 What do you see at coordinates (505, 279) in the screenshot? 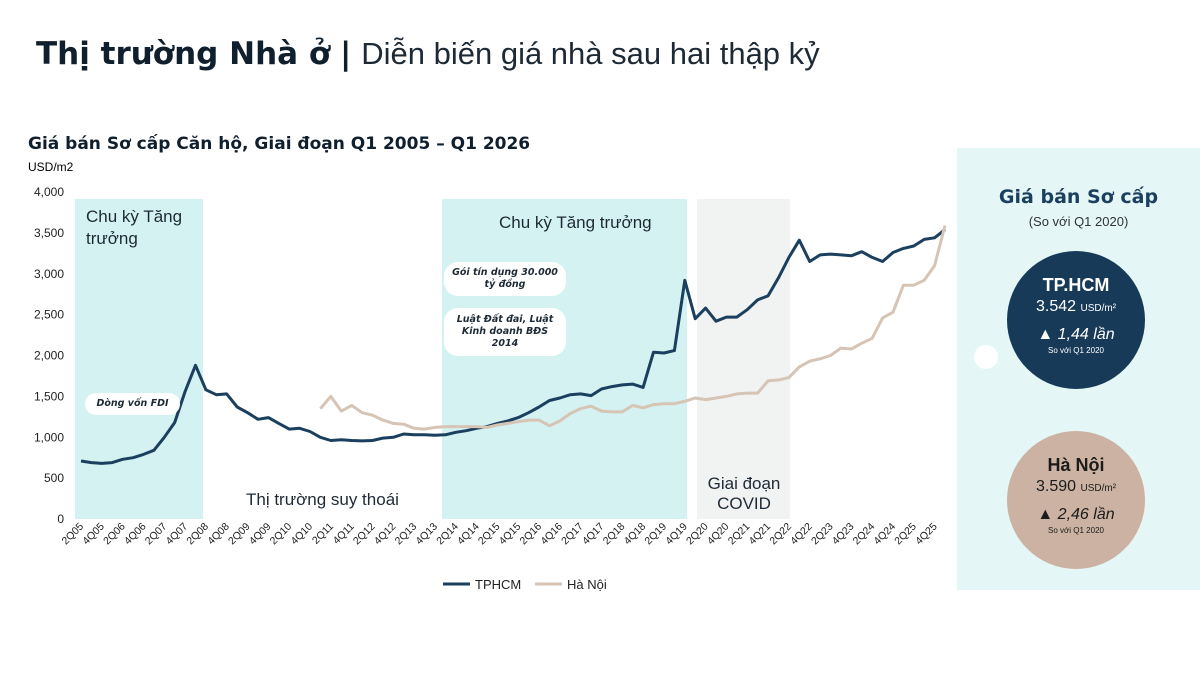
I see `annotation: Gói tín dụng 30.000 tỷ đồng` at bounding box center [505, 279].